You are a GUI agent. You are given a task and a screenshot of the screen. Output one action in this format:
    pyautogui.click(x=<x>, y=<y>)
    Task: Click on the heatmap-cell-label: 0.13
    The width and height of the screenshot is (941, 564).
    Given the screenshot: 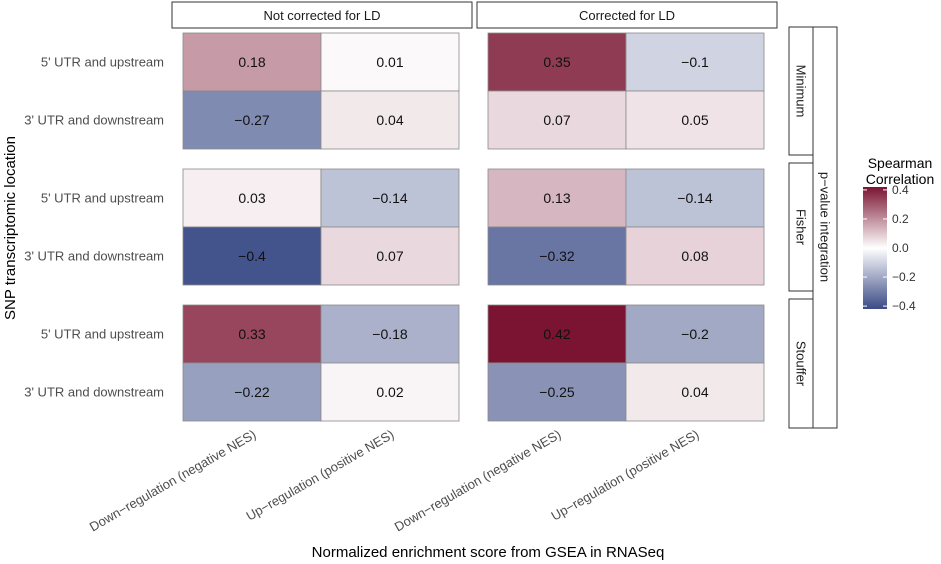 What is the action you would take?
    pyautogui.click(x=556, y=198)
    